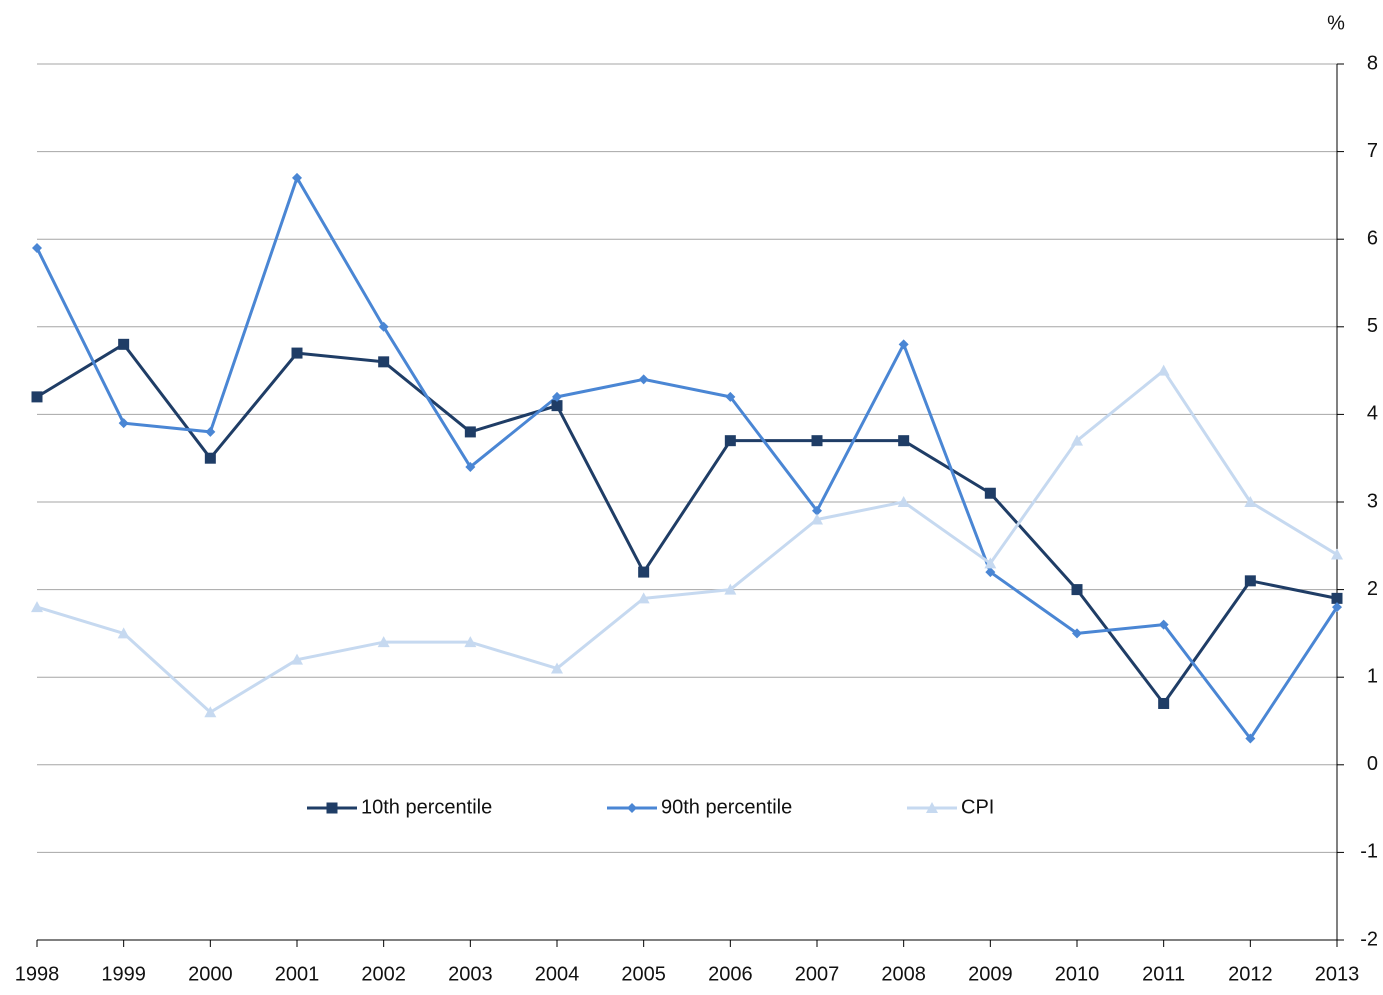 This screenshot has height=995, width=1383. I want to click on x-tick-label: 2001, so click(297, 974).